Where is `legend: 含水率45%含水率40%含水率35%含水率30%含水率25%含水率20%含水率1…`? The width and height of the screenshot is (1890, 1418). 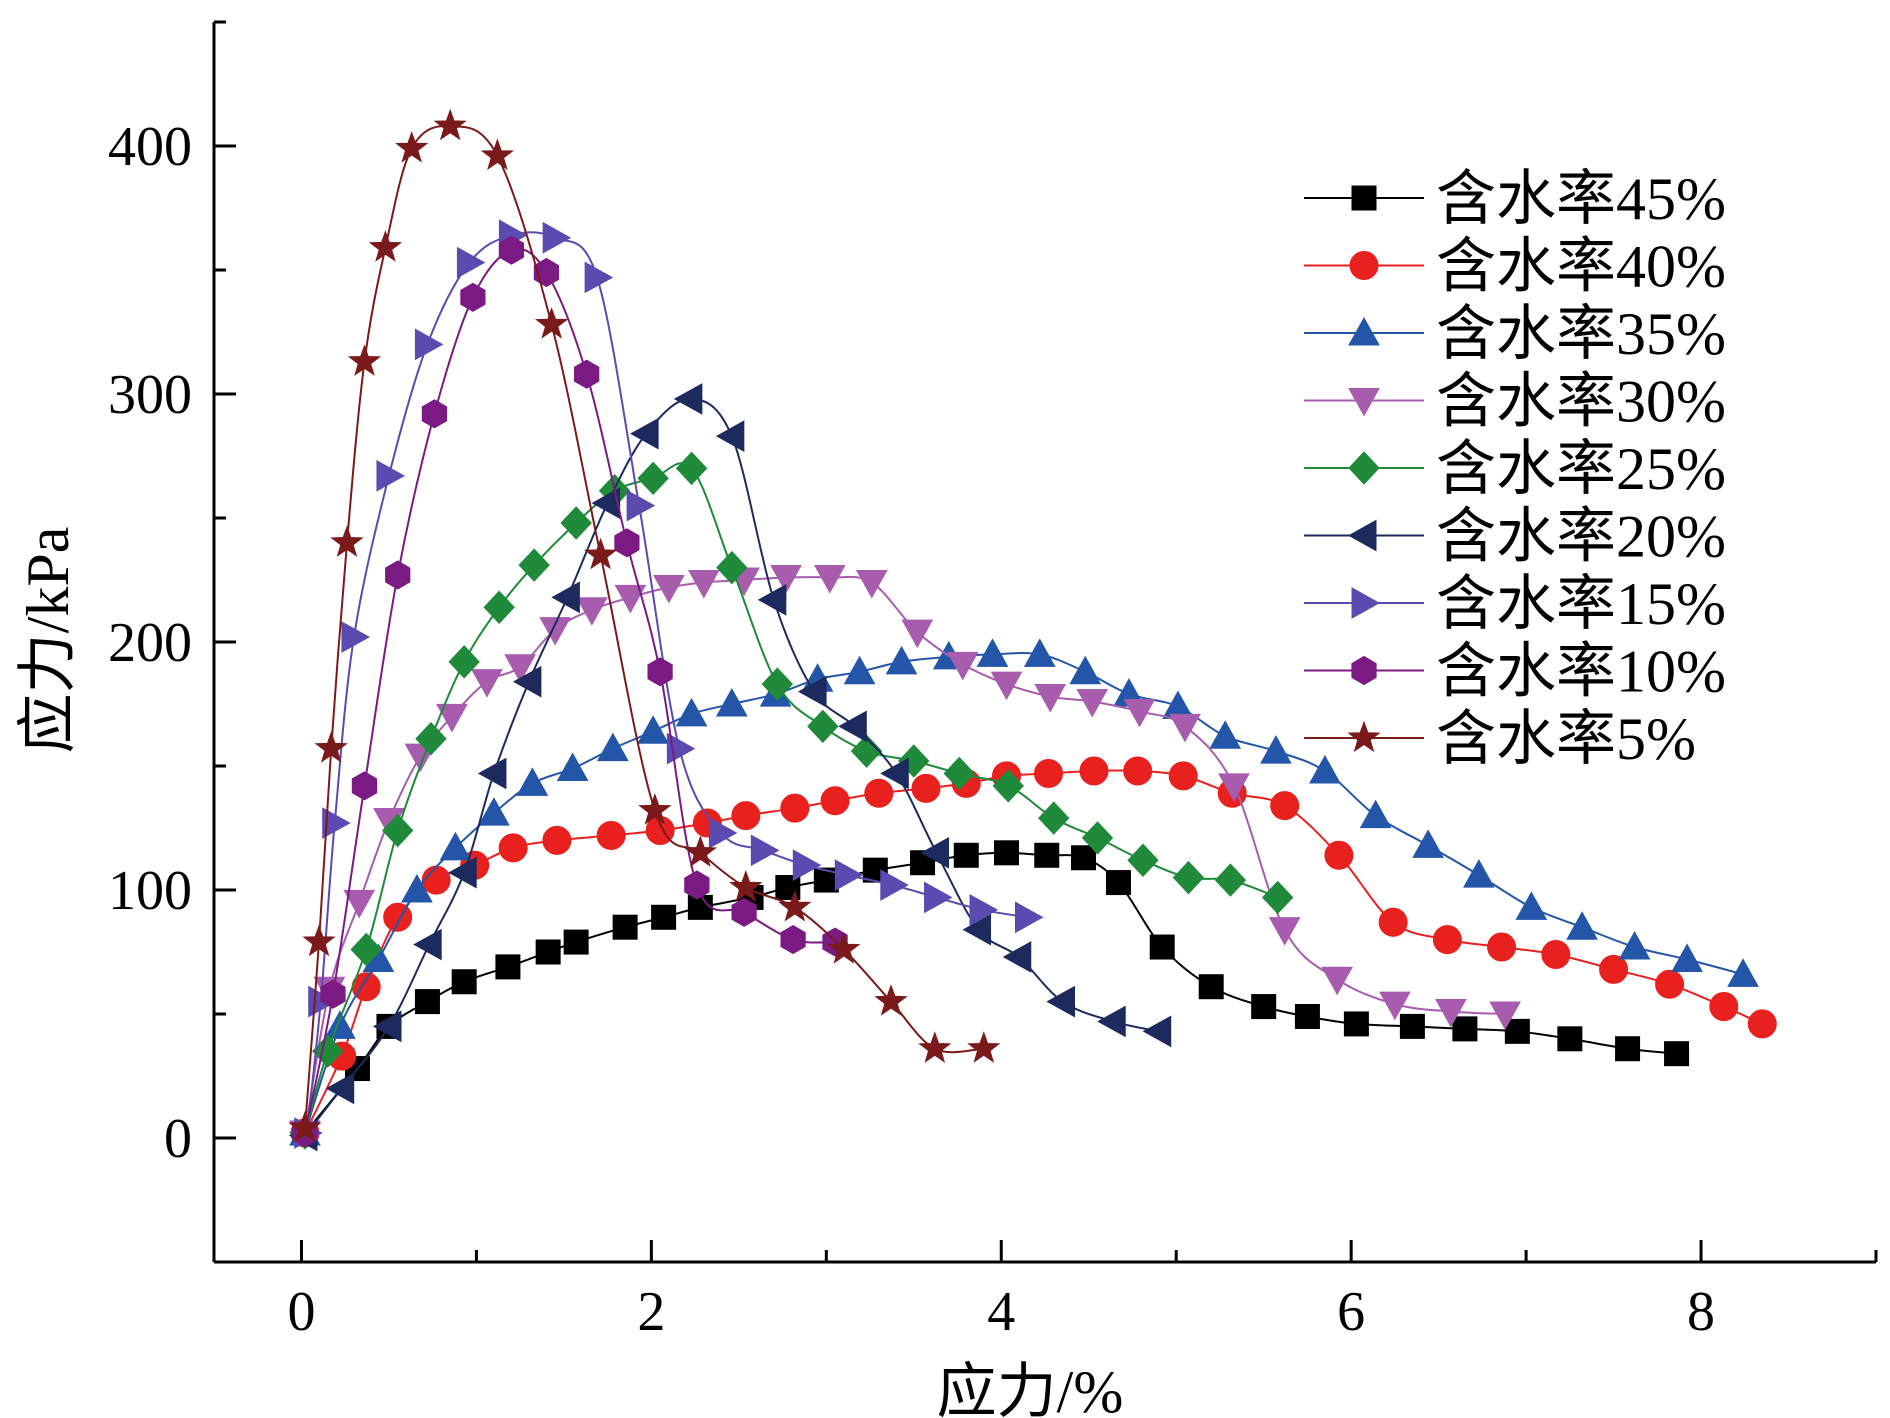
legend: 含水率45%含水率40%含水率35%含水率30%含水率25%含水率20%含水率1… is located at coordinates (1515, 469).